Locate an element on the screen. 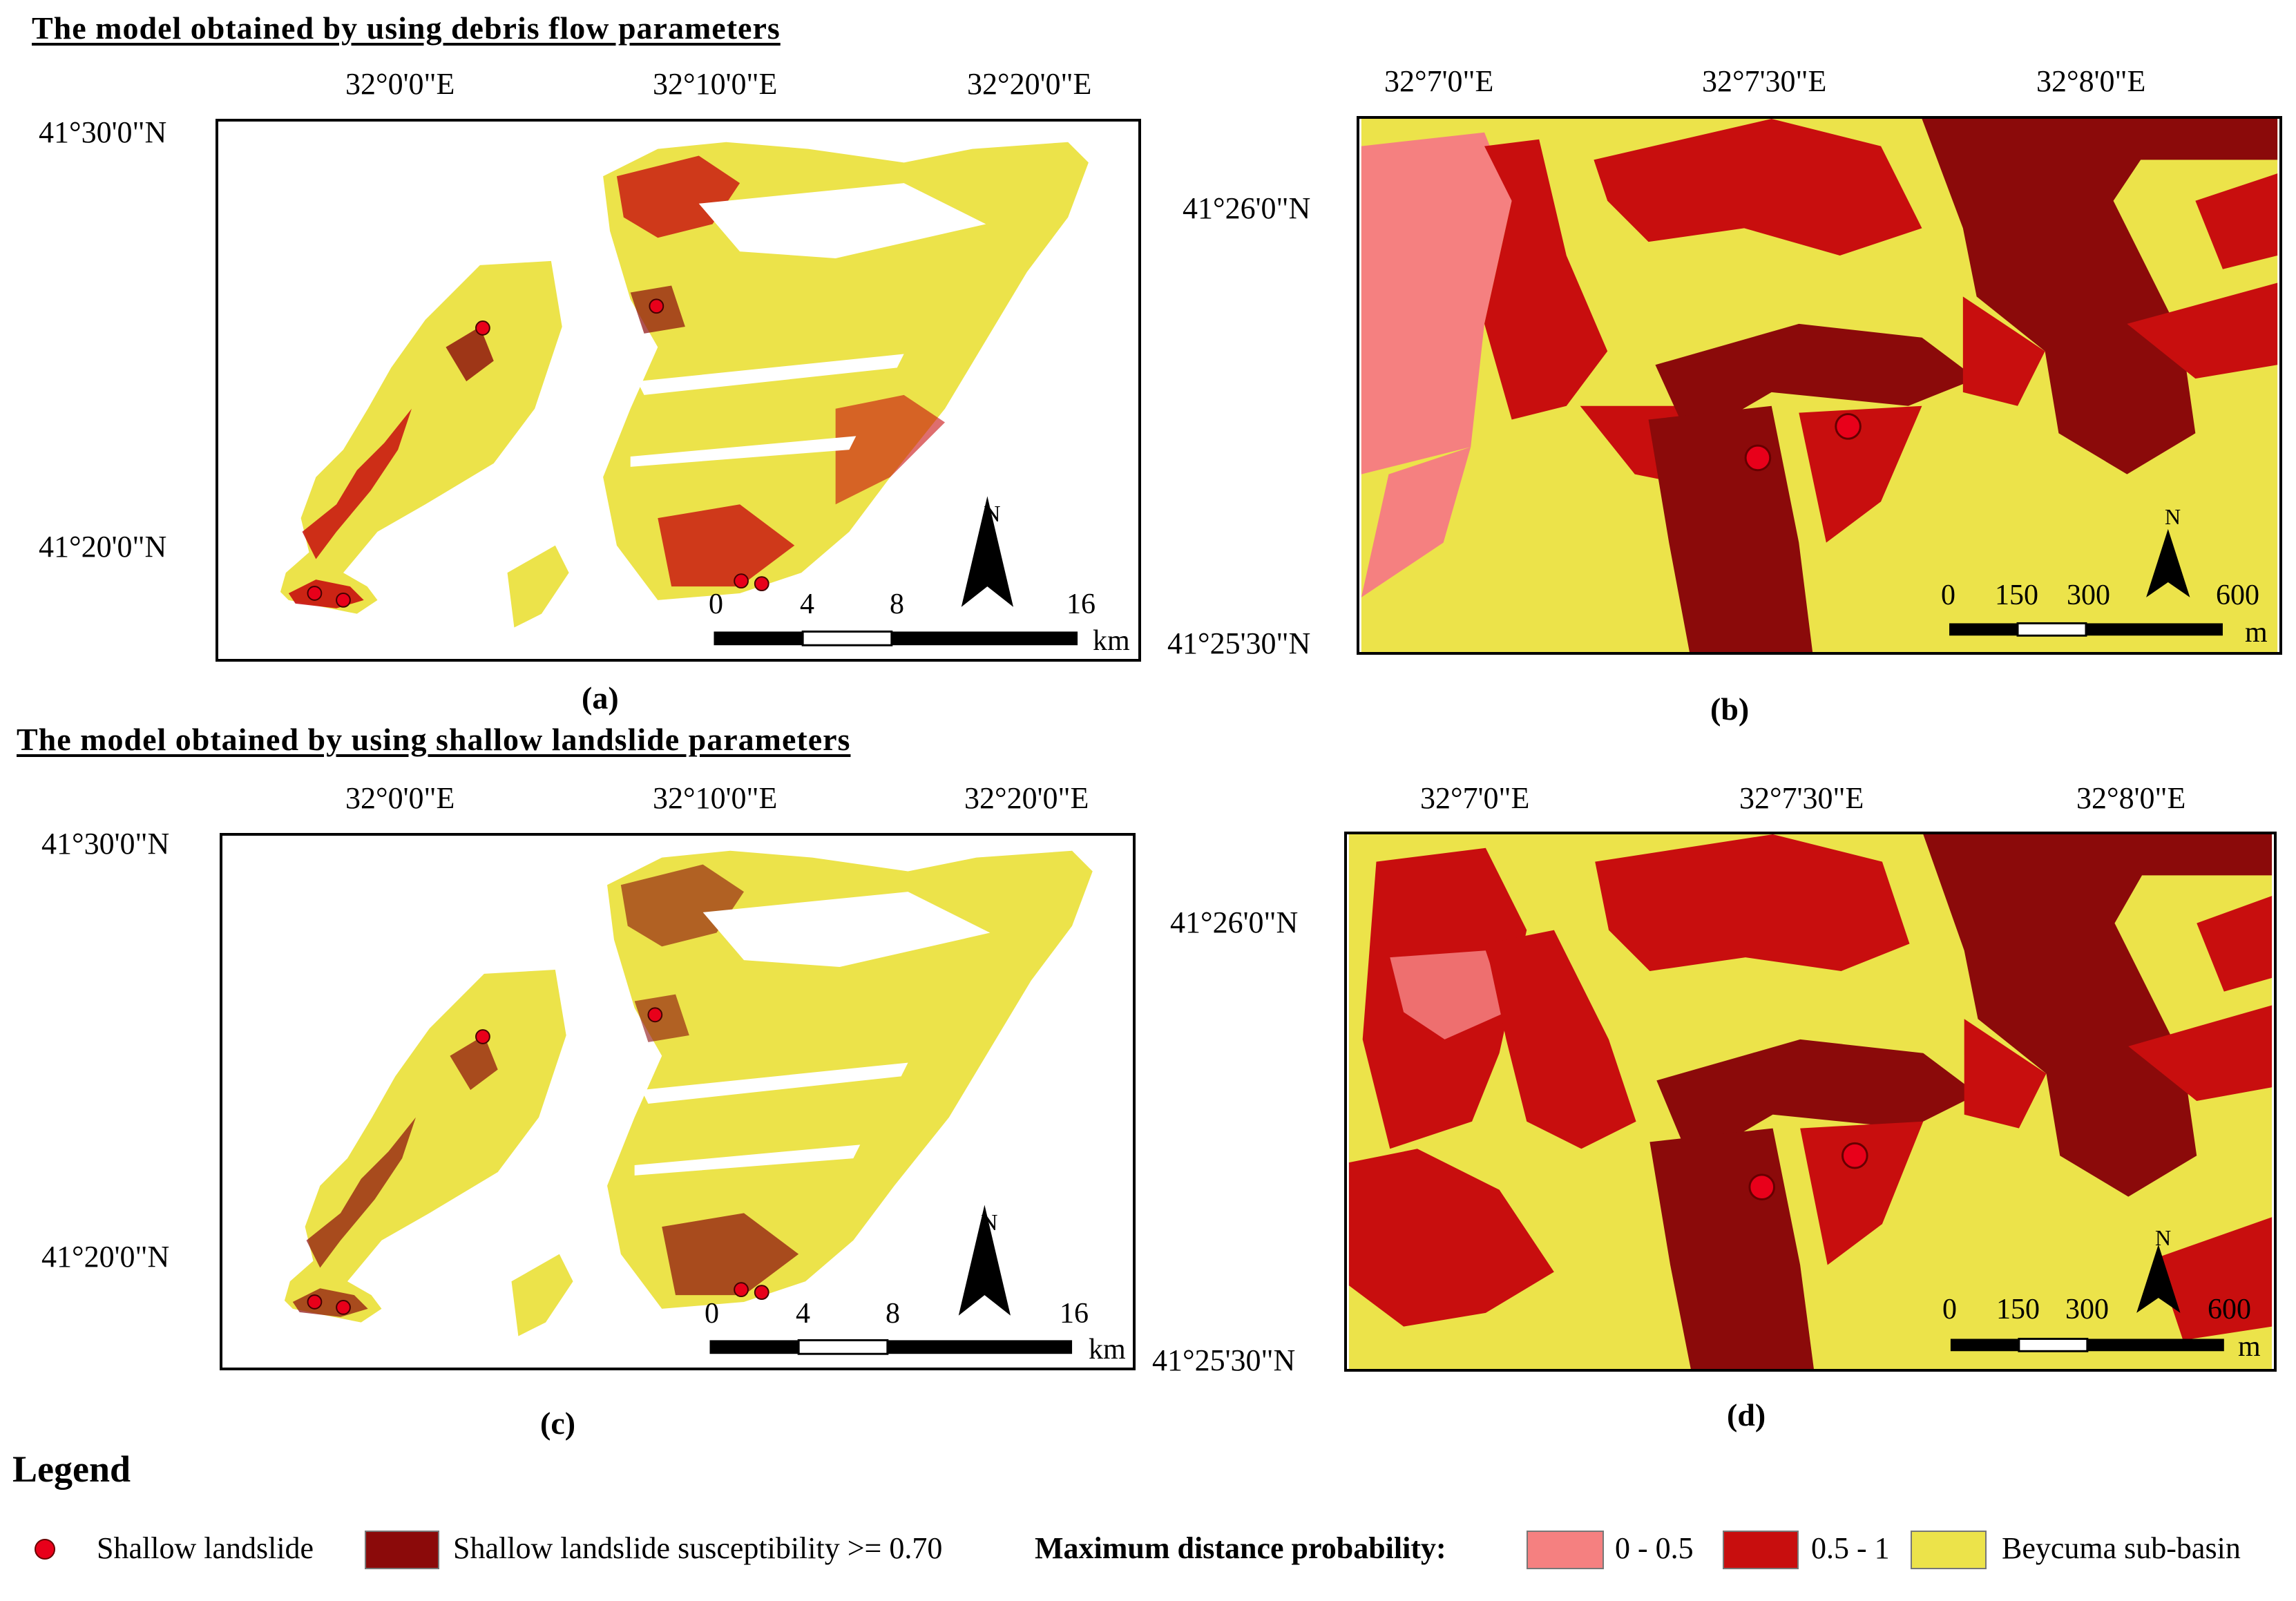 This screenshot has width=2296, height=1601. map-a: 0 4 8 16 km N is located at coordinates (678, 390).